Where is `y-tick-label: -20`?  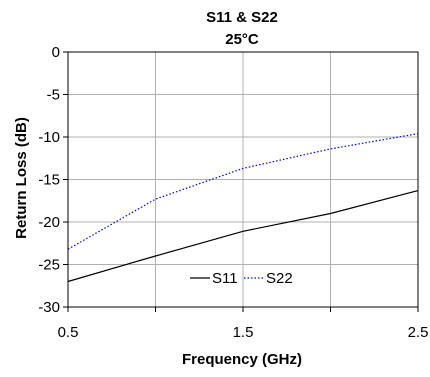
y-tick-label: -20 is located at coordinates (49, 222).